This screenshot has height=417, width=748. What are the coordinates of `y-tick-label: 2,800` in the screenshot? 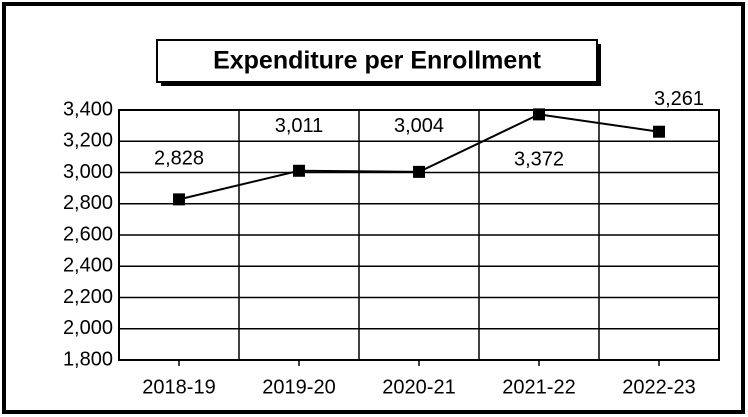 It's located at (88, 203).